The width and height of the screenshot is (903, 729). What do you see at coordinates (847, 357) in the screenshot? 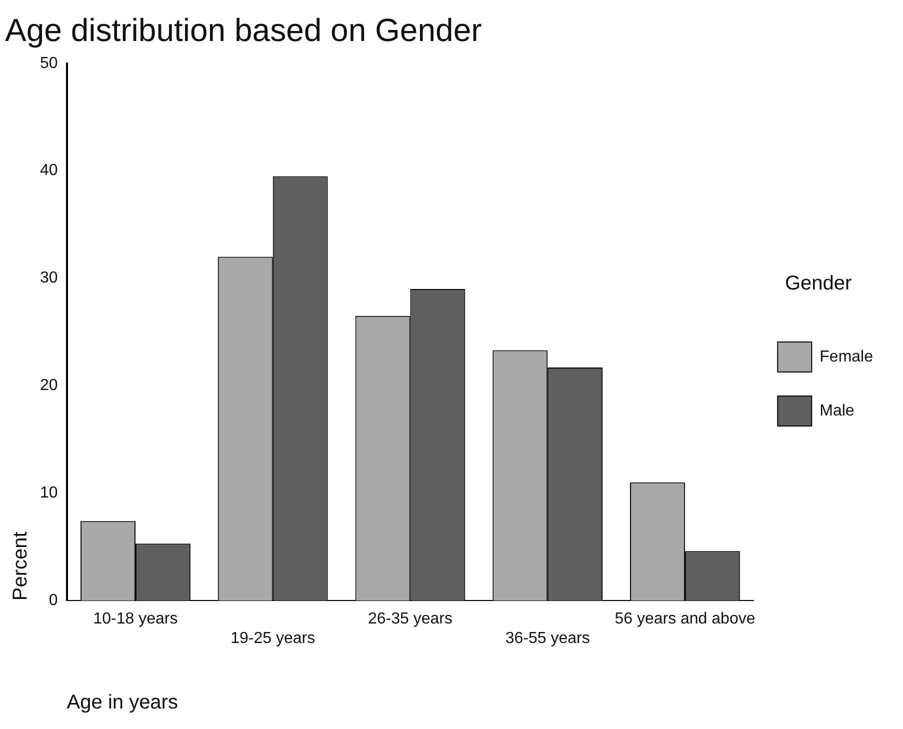
I see `legend-label: Female` at bounding box center [847, 357].